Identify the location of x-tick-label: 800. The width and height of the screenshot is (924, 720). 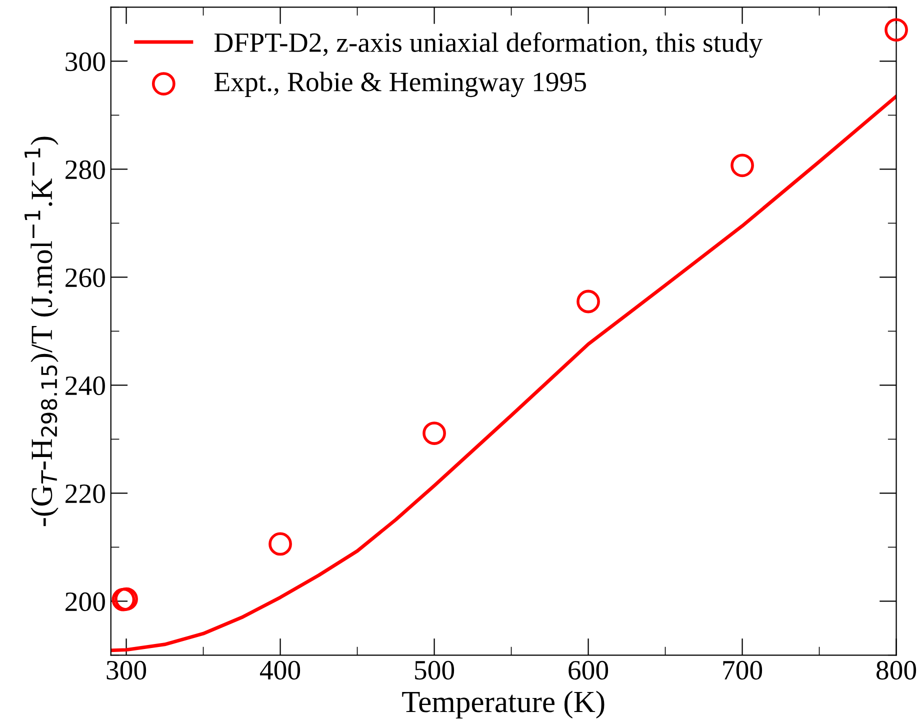
(896, 670).